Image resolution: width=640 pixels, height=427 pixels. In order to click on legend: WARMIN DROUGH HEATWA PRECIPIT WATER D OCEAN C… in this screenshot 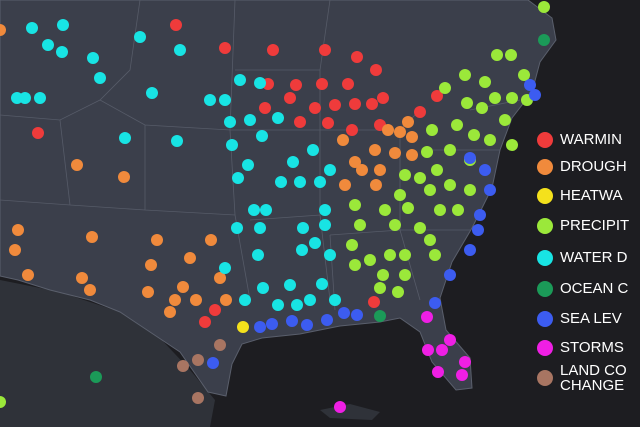, I will do `click(583, 262)`.